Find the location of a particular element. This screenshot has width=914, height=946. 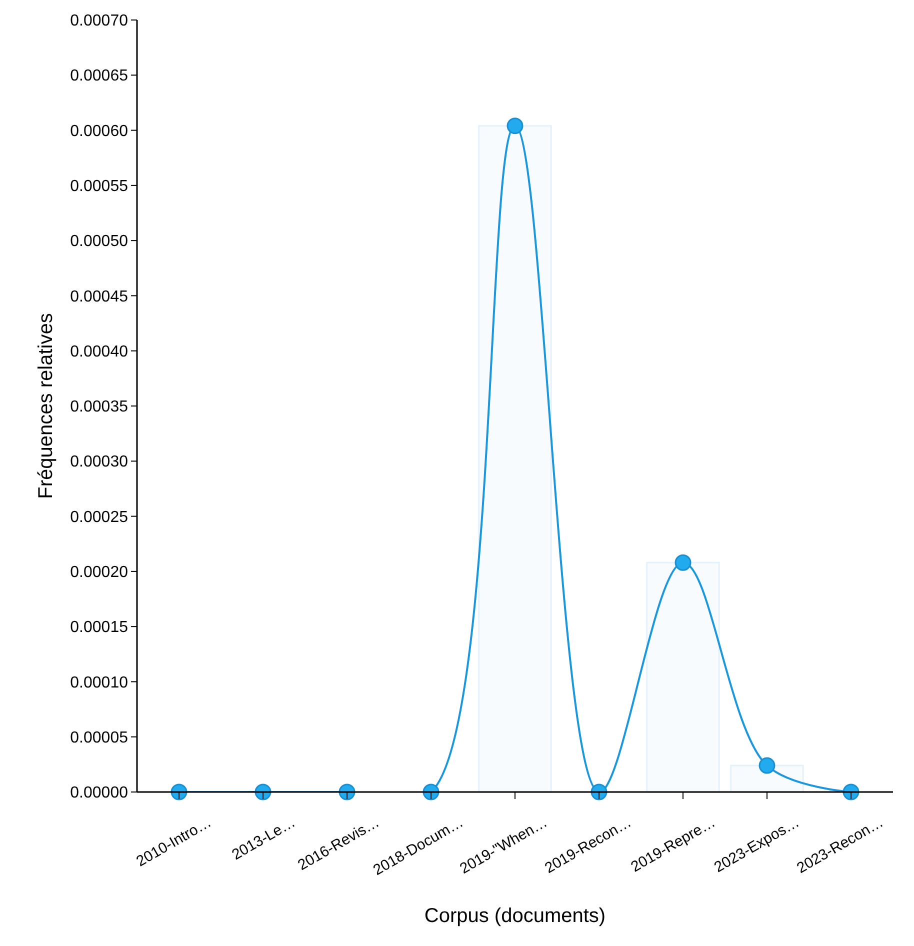

y-tick-label: 0.00070 is located at coordinates (99, 21).